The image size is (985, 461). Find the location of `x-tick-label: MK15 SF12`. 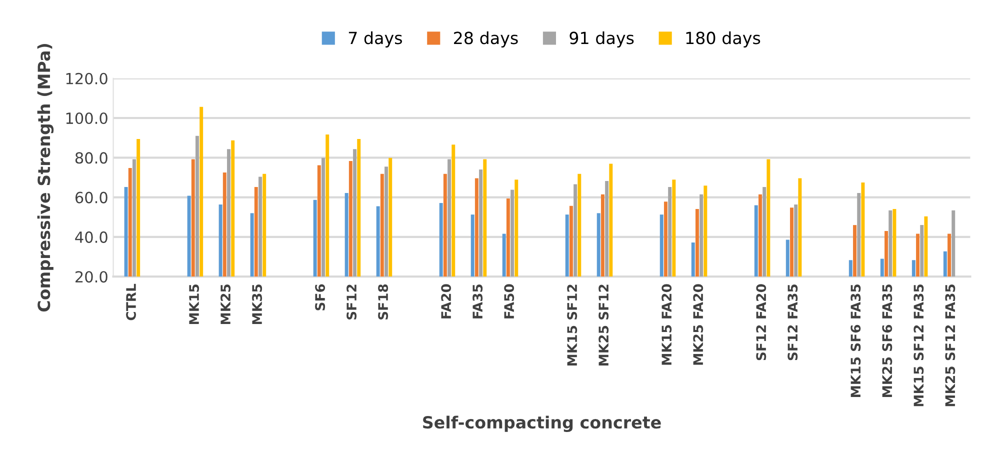

x-tick-label: MK15 SF12 is located at coordinates (572, 325).